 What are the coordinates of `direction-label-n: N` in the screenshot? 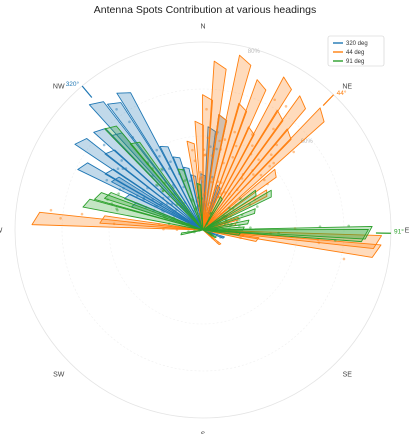 It's located at (202, 27).